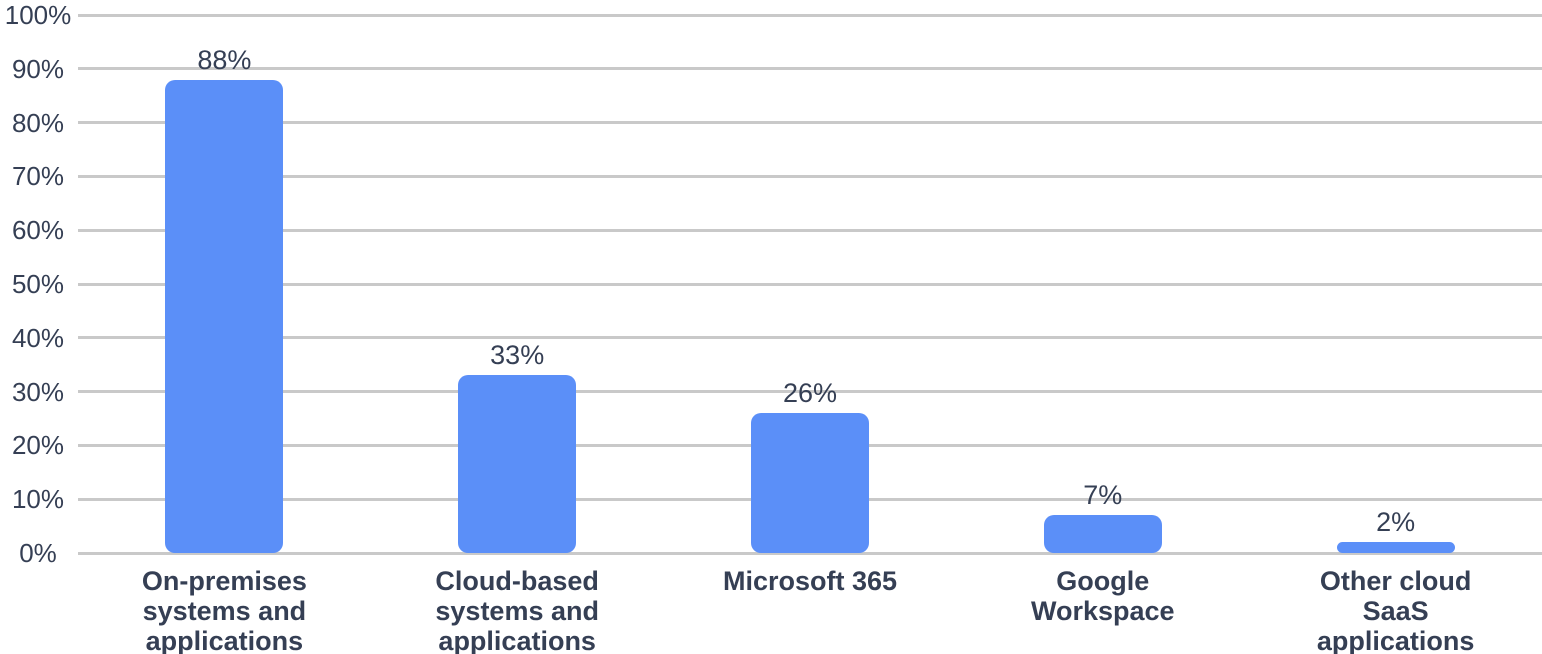 This screenshot has width=1542, height=654. I want to click on category-label: Microsoft 365, so click(810, 581).